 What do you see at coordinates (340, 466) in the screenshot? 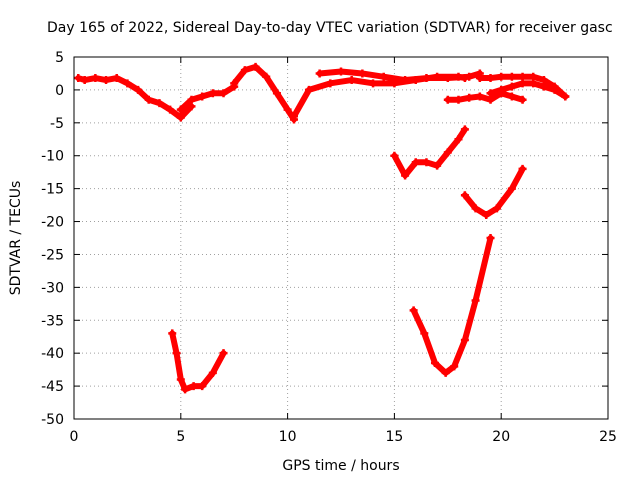
I see `x-axis-label: GPS time / hours` at bounding box center [340, 466].